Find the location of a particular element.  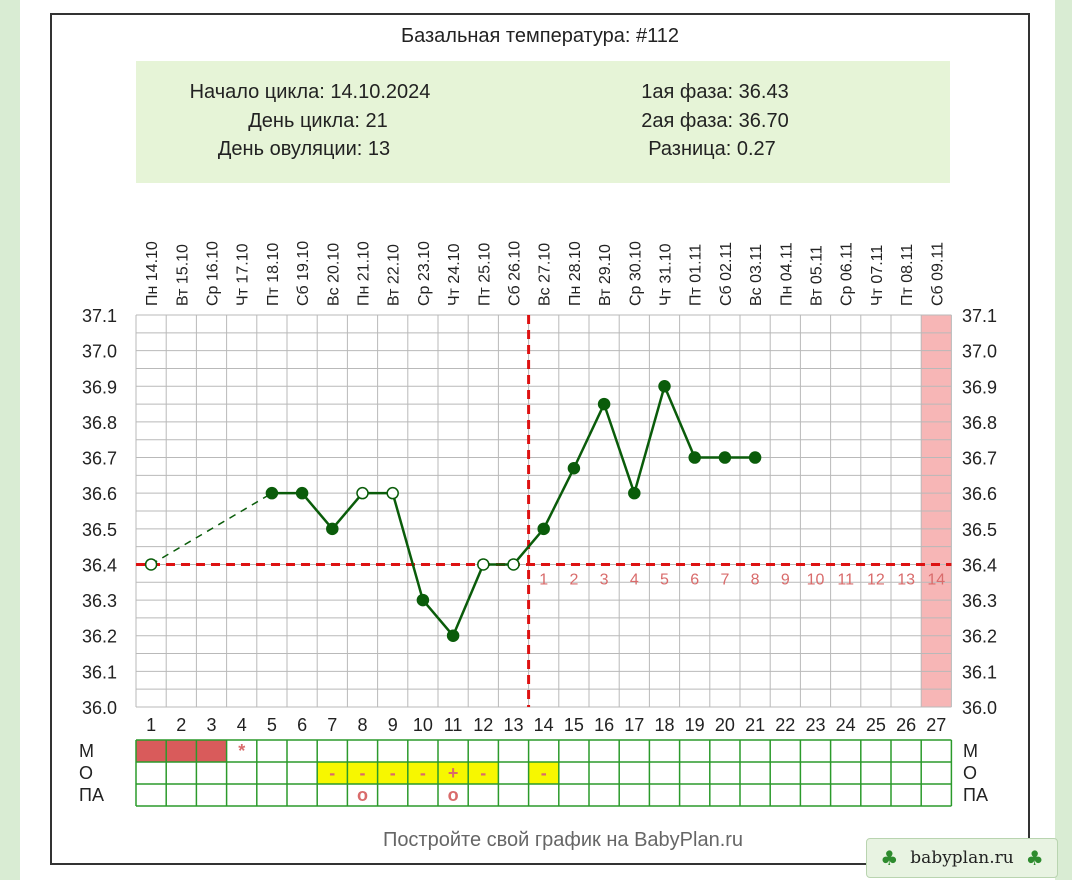

x-day-number: 25 is located at coordinates (876, 725).